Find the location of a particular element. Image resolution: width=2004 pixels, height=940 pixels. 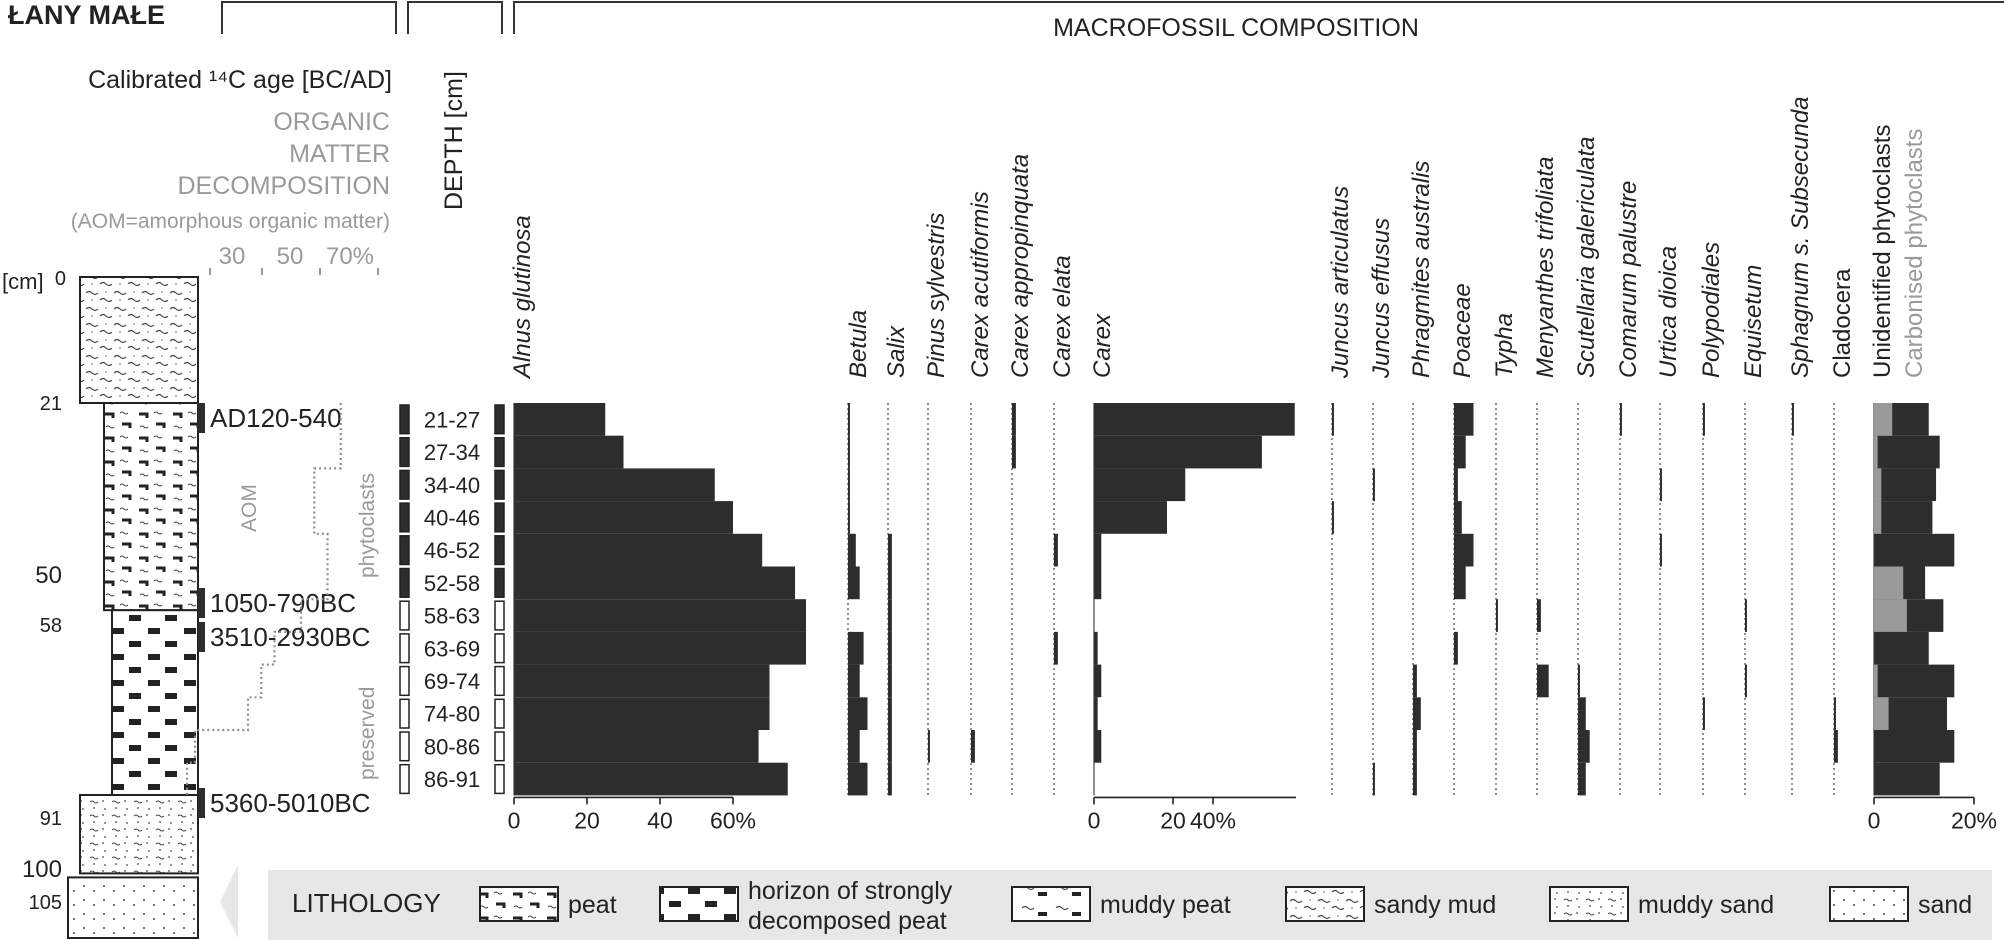

taxon-label-1: Betula is located at coordinates (858, 344).